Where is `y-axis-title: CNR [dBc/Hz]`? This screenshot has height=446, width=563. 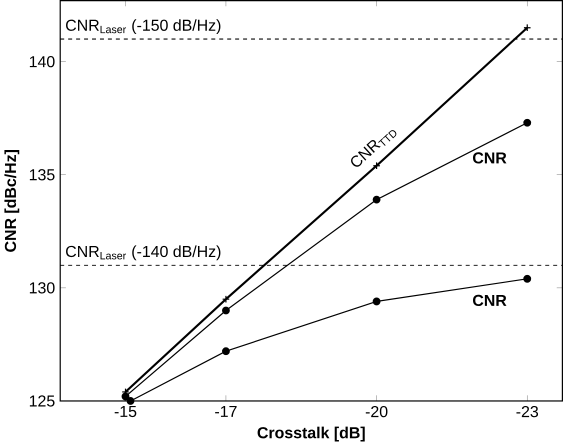 y-axis-title: CNR [dBc/Hz] is located at coordinates (12, 201).